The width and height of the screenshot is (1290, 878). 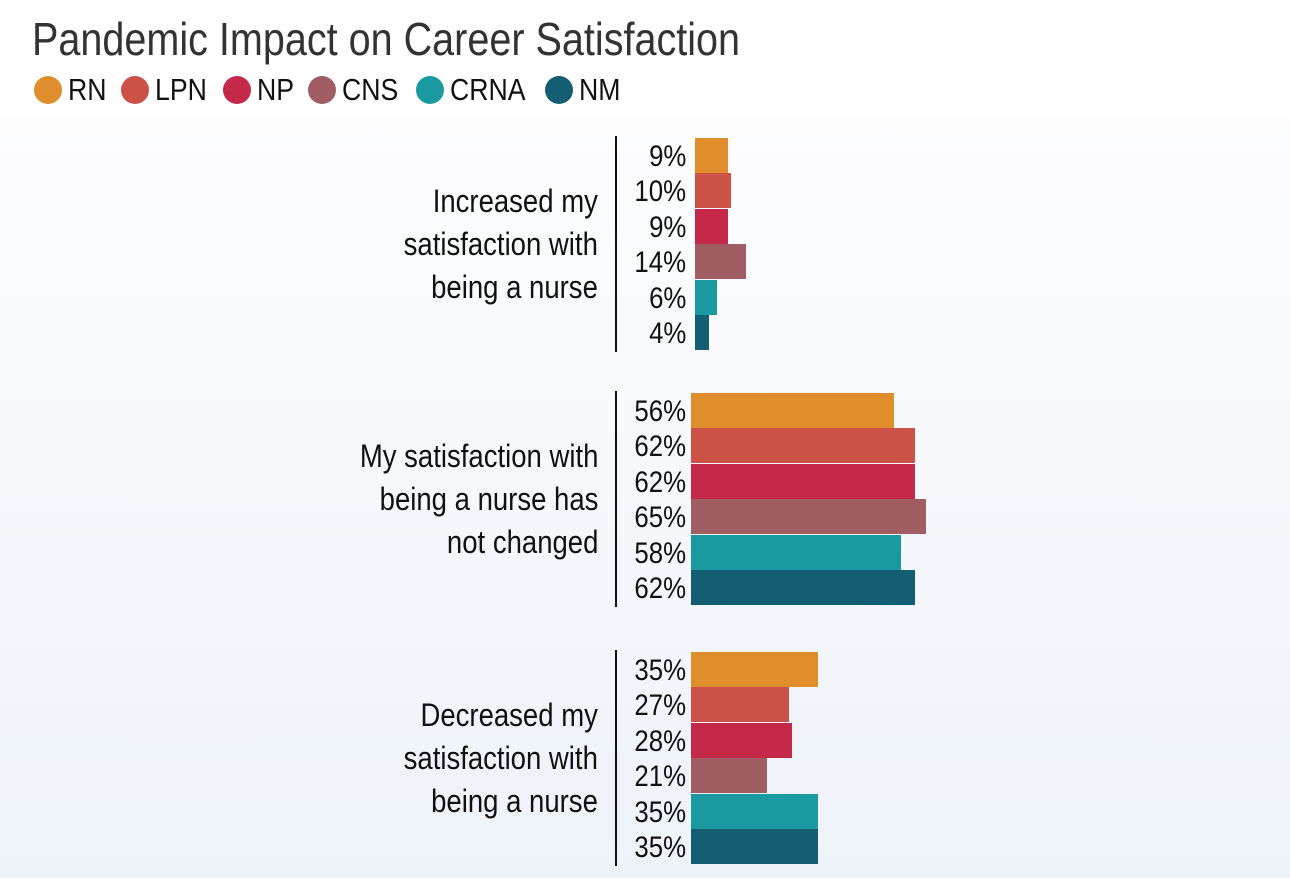 I want to click on legend-item-cns: CNS, so click(x=354, y=90).